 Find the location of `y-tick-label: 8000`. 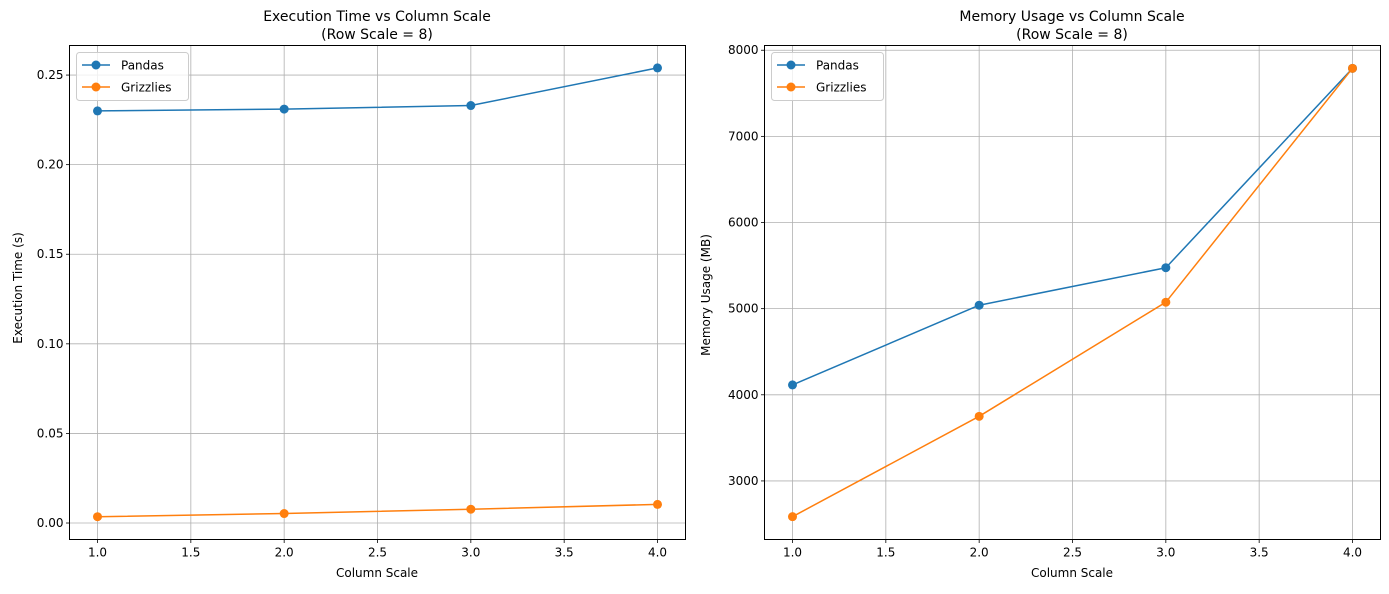

y-tick-label: 8000 is located at coordinates (743, 50).